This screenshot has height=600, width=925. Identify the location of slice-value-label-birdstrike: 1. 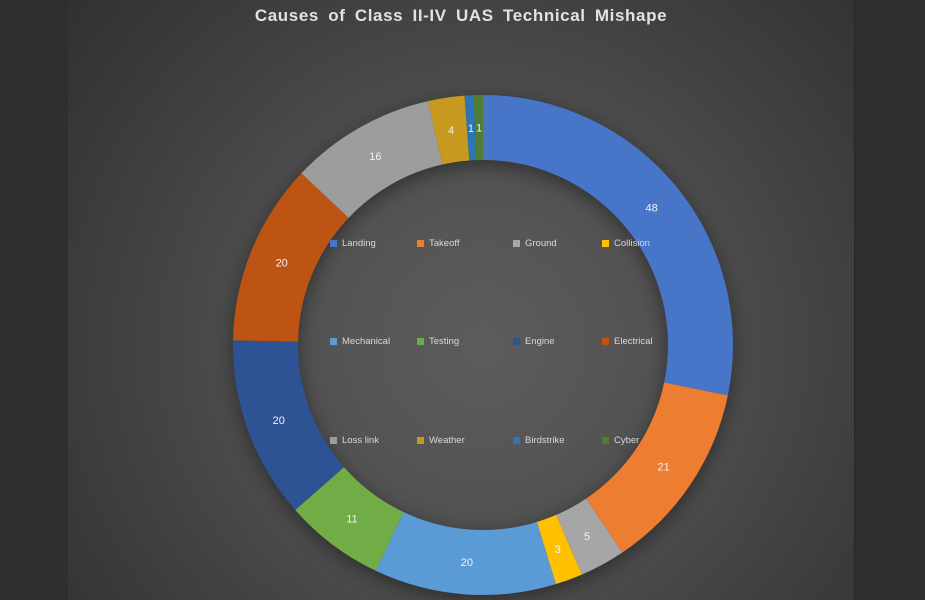
(471, 129).